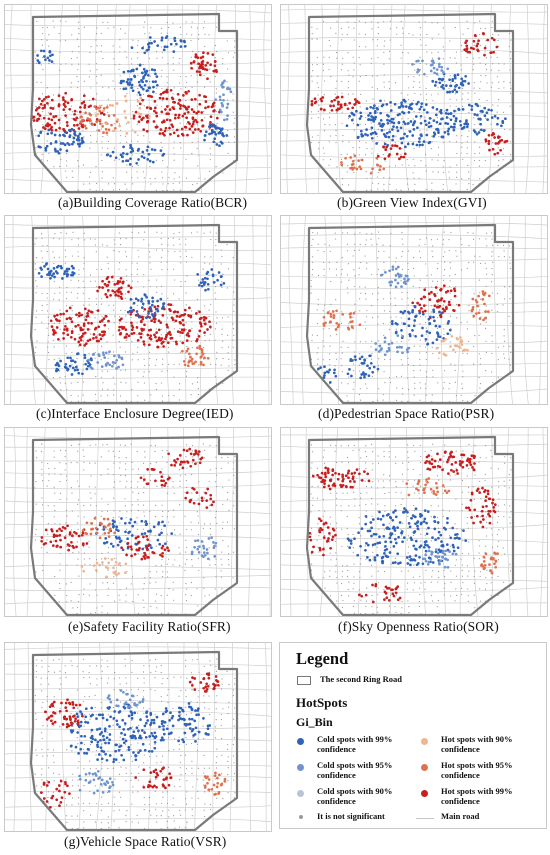 The height and width of the screenshot is (855, 550). Describe the element at coordinates (412, 202) in the screenshot. I see `caption-b: (b)Green View Index(GVI)` at that location.